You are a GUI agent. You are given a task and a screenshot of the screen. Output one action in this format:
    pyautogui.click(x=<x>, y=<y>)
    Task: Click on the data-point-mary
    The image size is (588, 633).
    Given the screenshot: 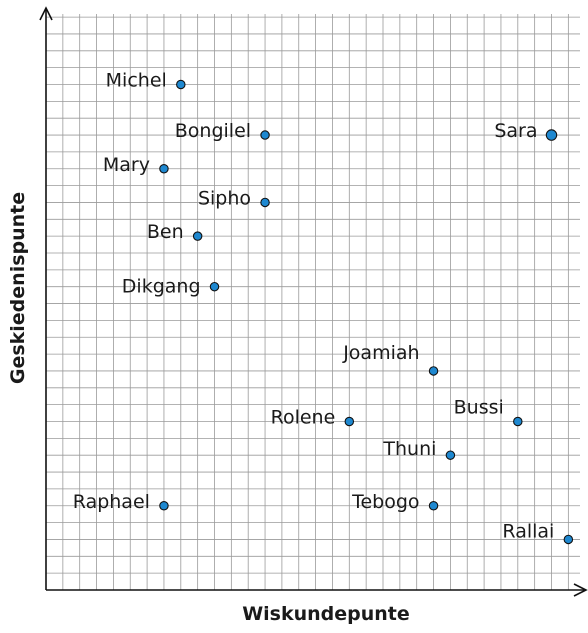 What is the action you would take?
    pyautogui.click(x=164, y=169)
    